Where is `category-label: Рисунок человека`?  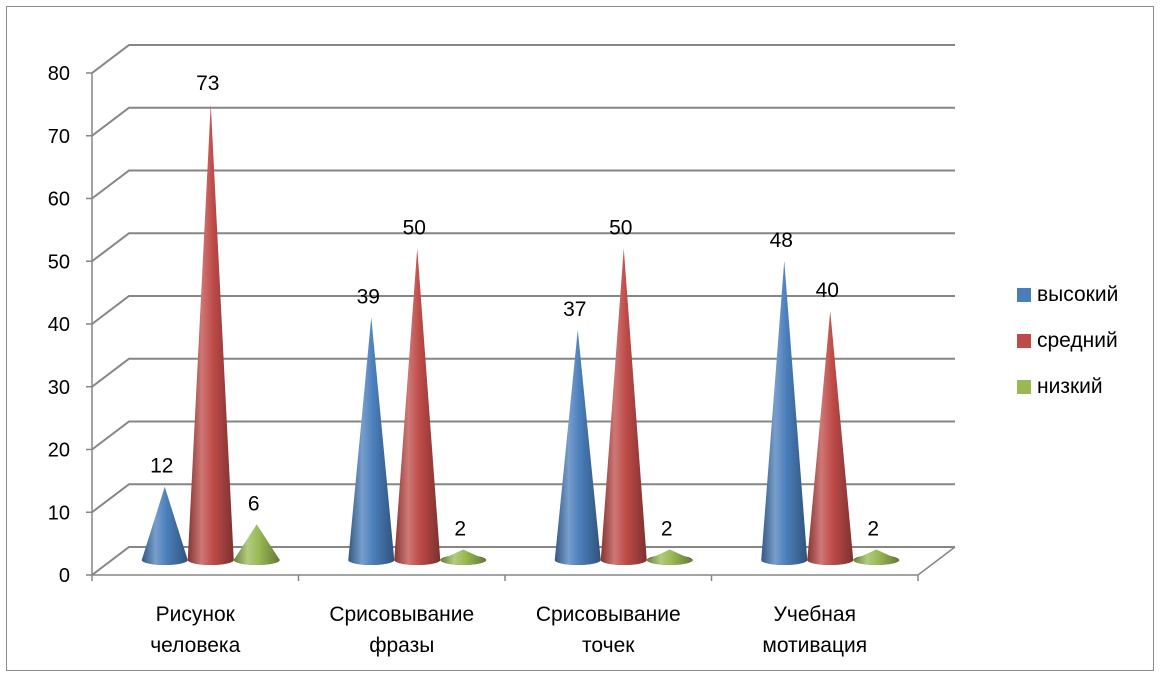 category-label: Рисунок человека is located at coordinates (195, 630).